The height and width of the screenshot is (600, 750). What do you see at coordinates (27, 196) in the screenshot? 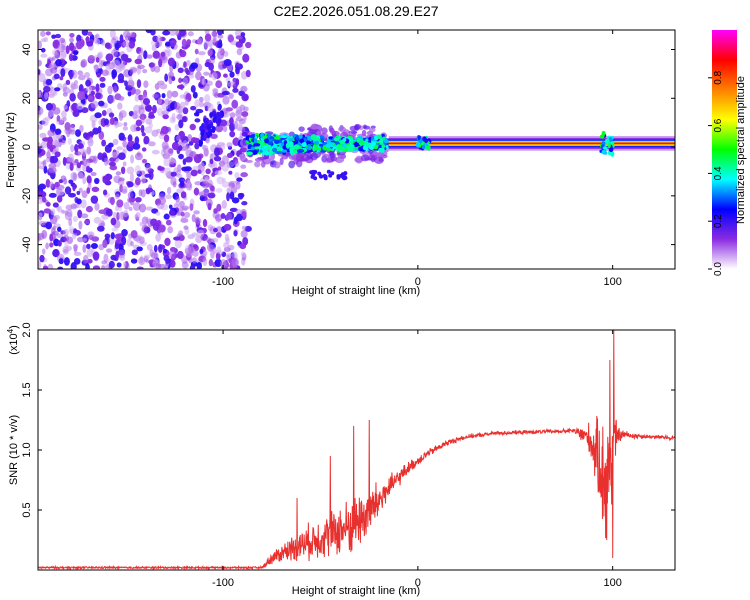
I see `spectrogram-y-tick-label: -20` at bounding box center [27, 196].